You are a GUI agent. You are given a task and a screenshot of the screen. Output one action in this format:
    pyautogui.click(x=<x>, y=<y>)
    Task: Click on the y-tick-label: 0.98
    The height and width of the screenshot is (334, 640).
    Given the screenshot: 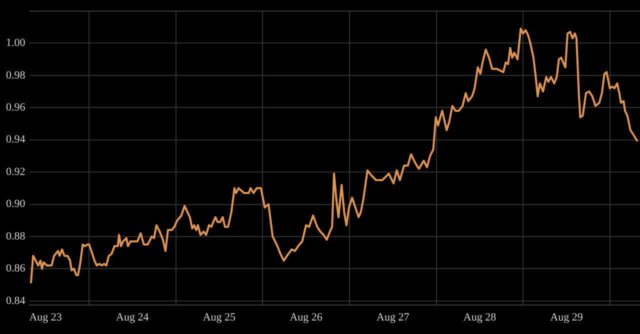 What is the action you would take?
    pyautogui.click(x=16, y=75)
    